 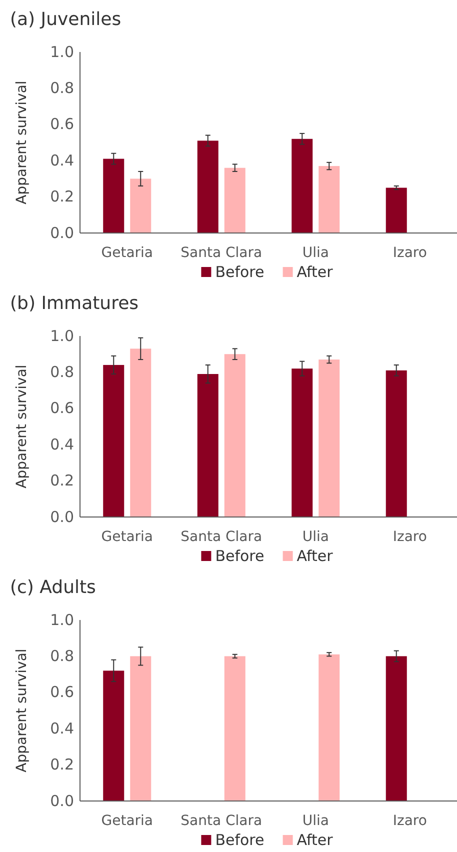 What do you see at coordinates (74, 303) in the screenshot?
I see `chart-title: (b) Immatures` at bounding box center [74, 303].